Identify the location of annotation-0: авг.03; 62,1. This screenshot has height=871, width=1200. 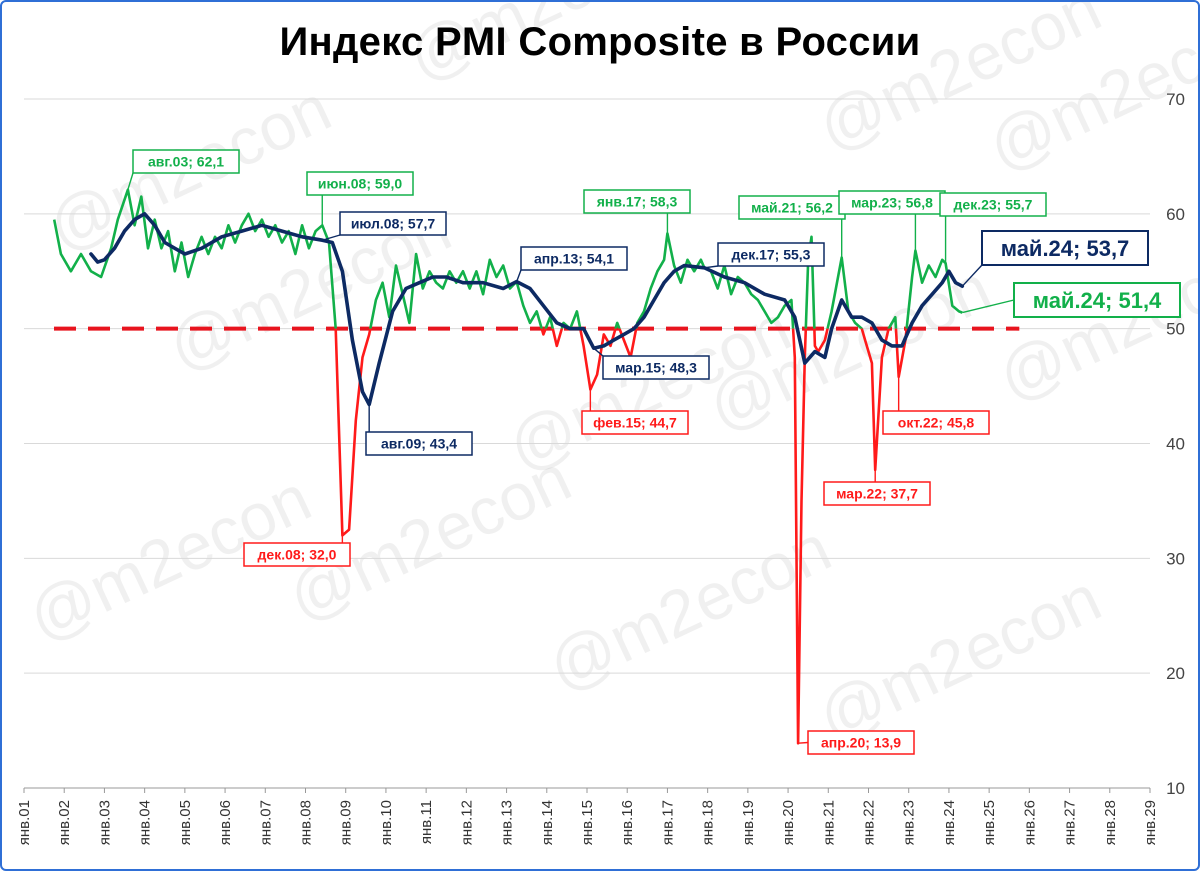
(183, 169).